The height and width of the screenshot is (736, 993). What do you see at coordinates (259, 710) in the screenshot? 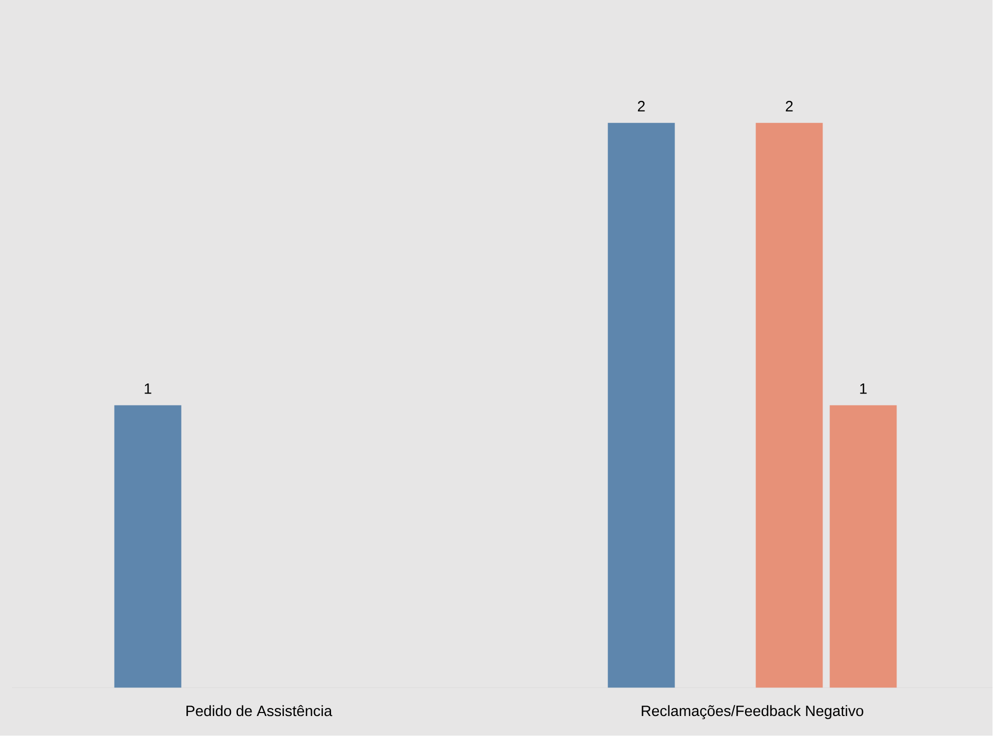
I see `x-tick-label: Pedido de Assistência` at bounding box center [259, 710].